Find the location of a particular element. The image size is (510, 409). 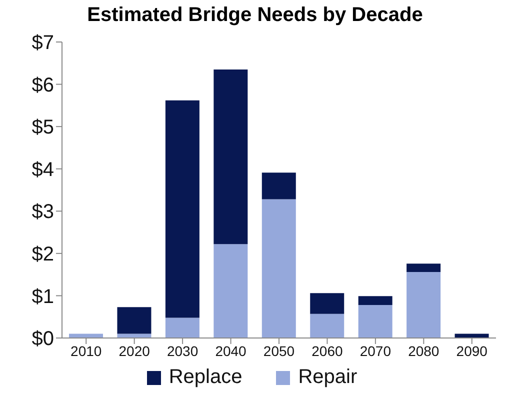

chart-title: Estimated Bridge Needs by Decade is located at coordinates (255, 16).